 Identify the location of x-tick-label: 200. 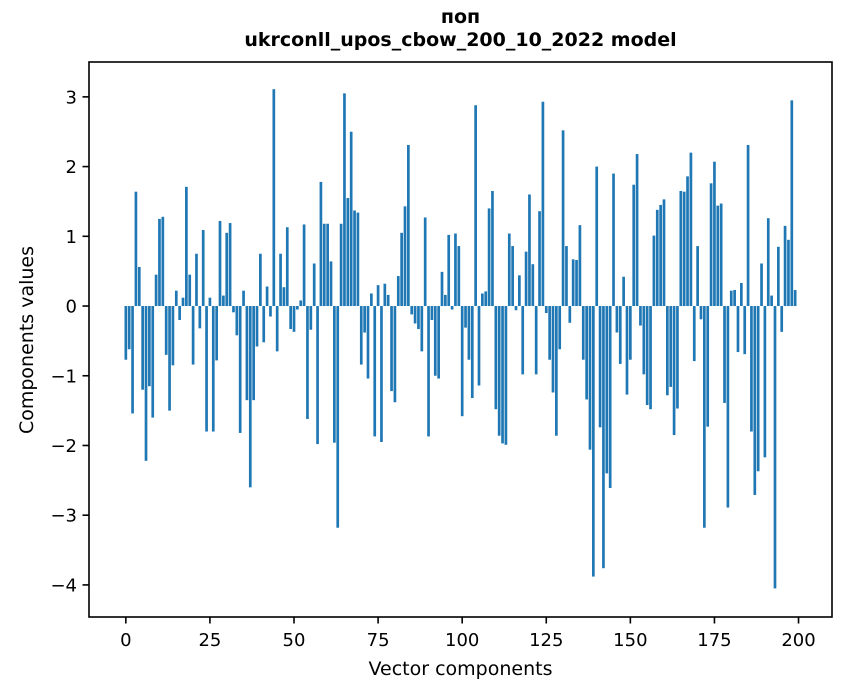
(798, 640).